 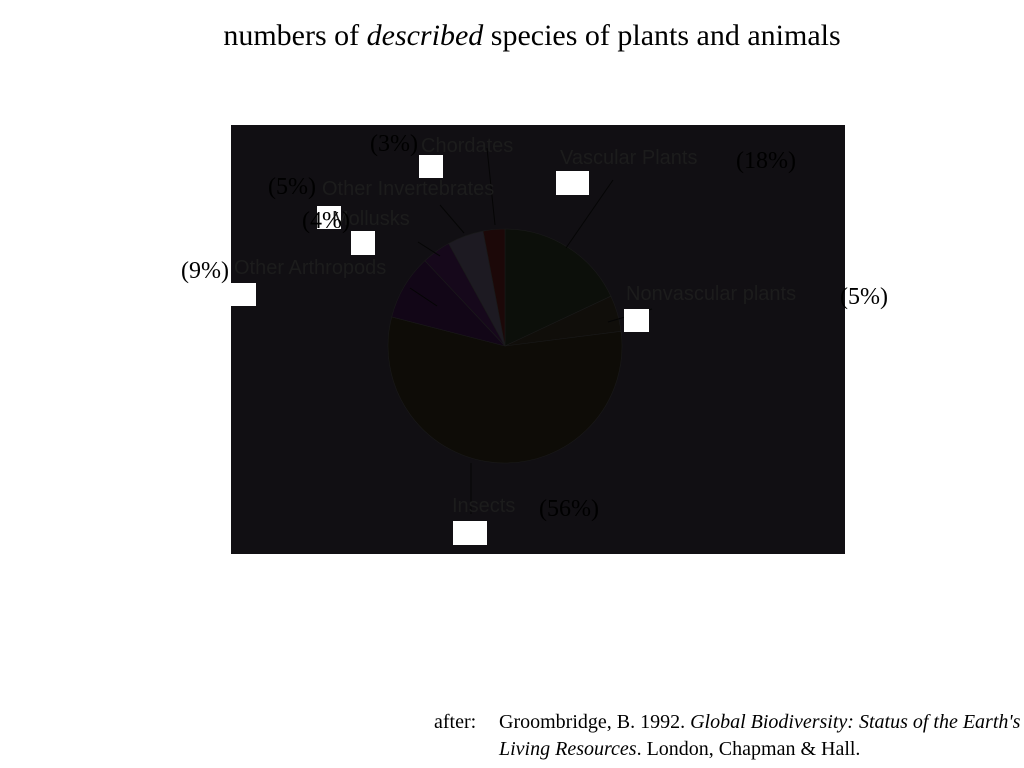 What do you see at coordinates (205, 271) in the screenshot?
I see `slice-percent-other-arthropods: (9%)` at bounding box center [205, 271].